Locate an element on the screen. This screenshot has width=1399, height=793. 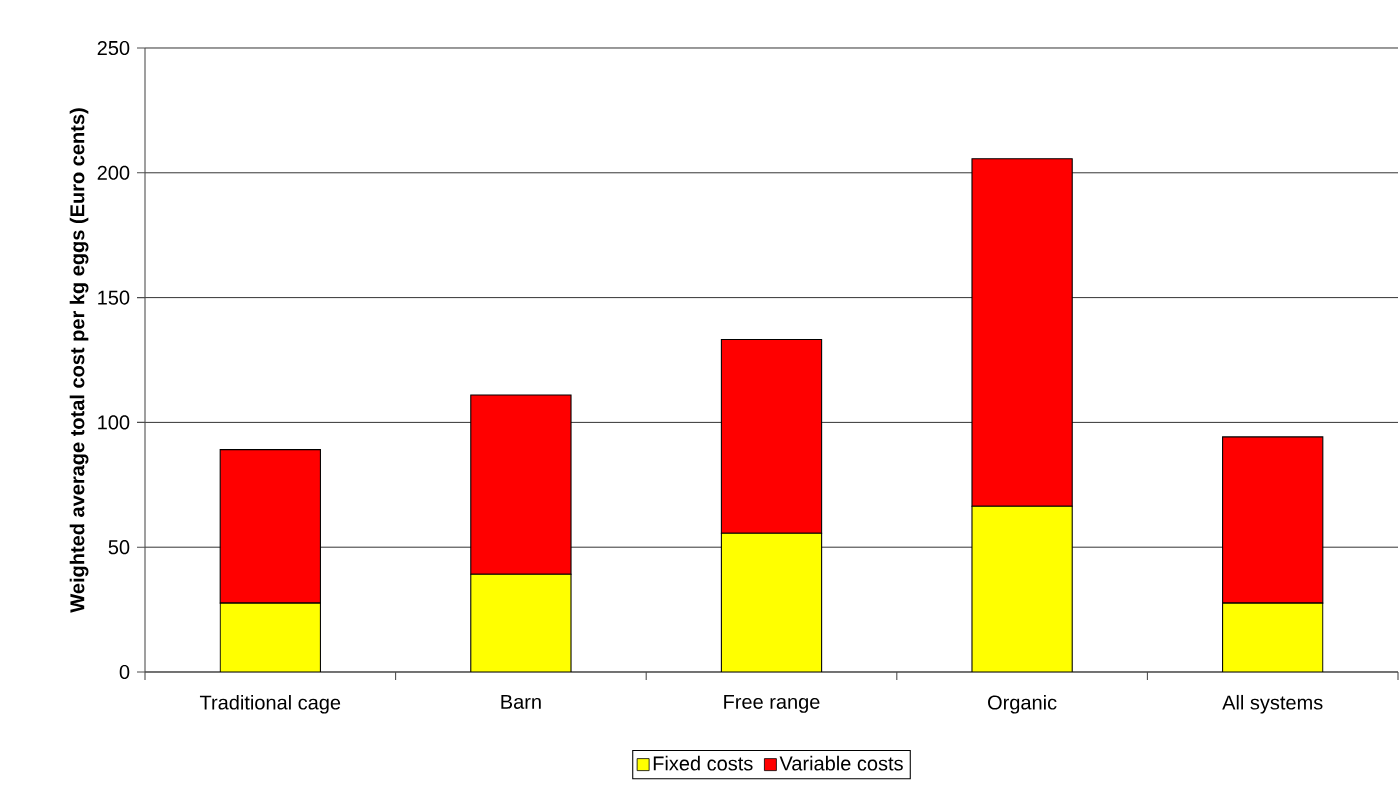
x-tick-label: Traditional cage is located at coordinates (270, 704).